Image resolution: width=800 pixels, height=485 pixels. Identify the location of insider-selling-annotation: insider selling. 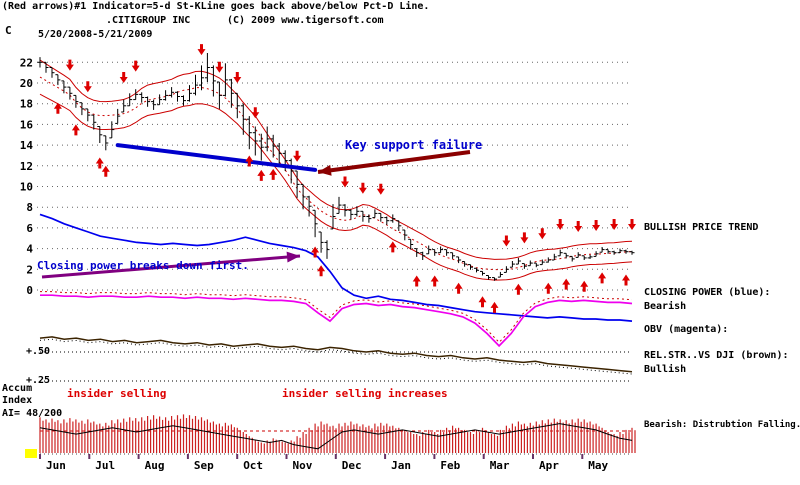
(117, 393).